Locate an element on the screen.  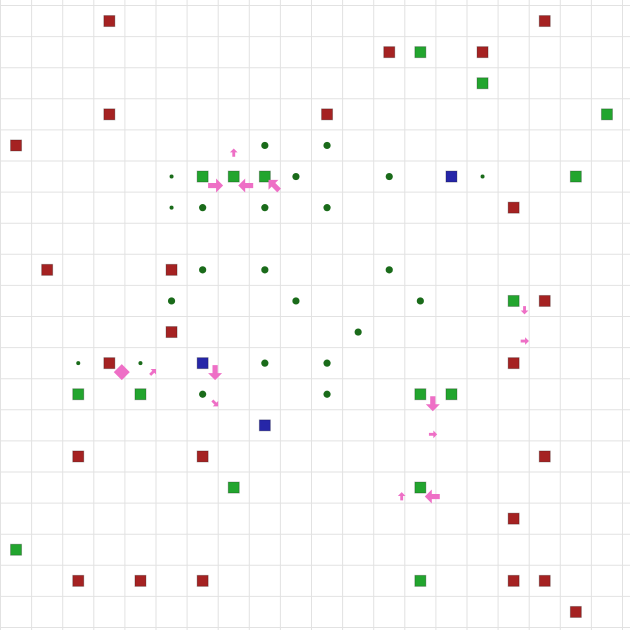
arrow-up-right-icon is located at coordinates (153, 372).